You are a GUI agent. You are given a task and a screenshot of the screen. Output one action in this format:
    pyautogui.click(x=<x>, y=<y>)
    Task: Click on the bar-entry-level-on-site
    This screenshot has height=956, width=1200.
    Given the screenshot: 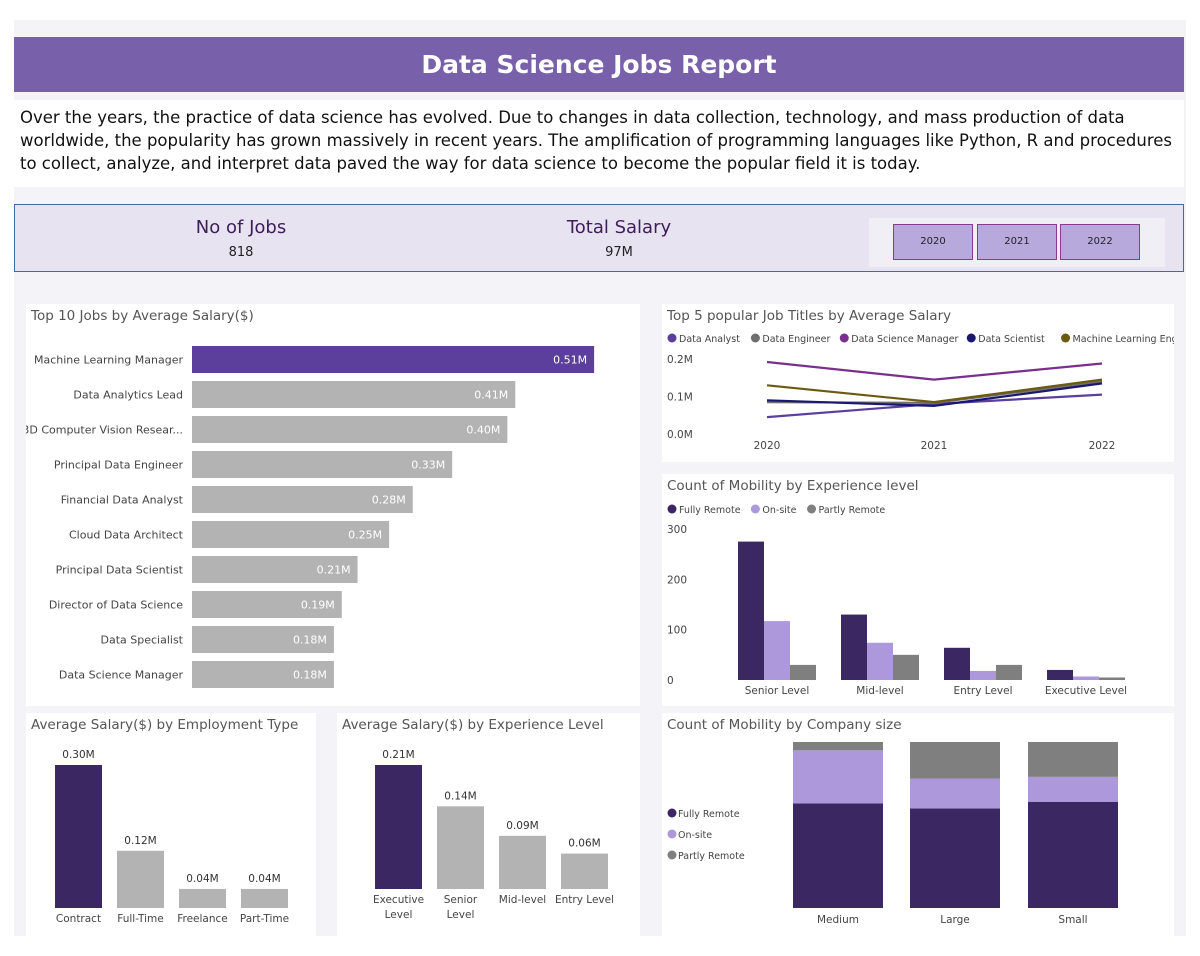 What is the action you would take?
    pyautogui.click(x=983, y=675)
    